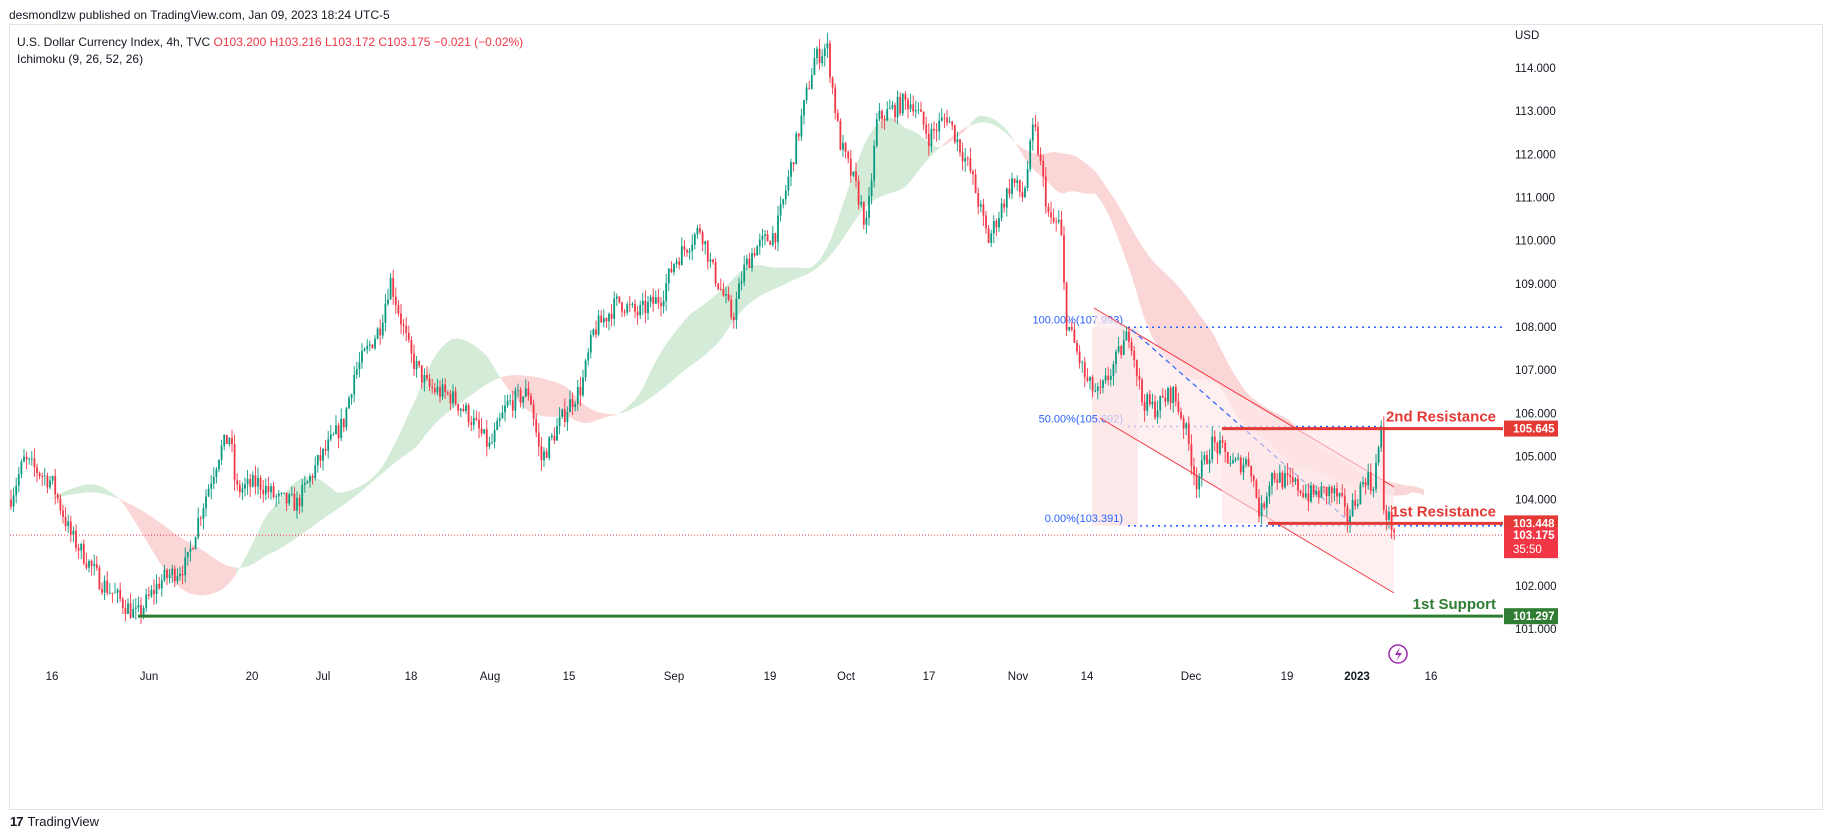 The image size is (1832, 840). I want to click on brand-label: TradingView, so click(63, 821).